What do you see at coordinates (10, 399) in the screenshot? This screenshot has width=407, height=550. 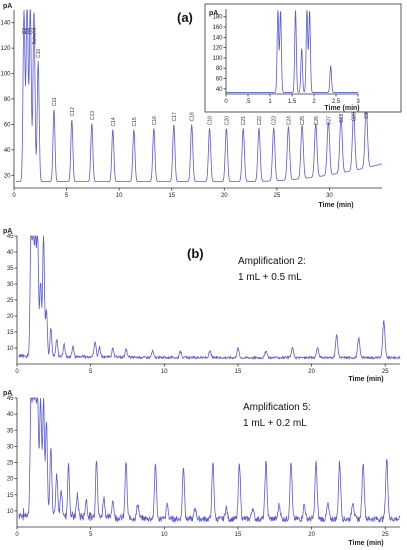 I see `y-tick-label: 45` at bounding box center [10, 399].